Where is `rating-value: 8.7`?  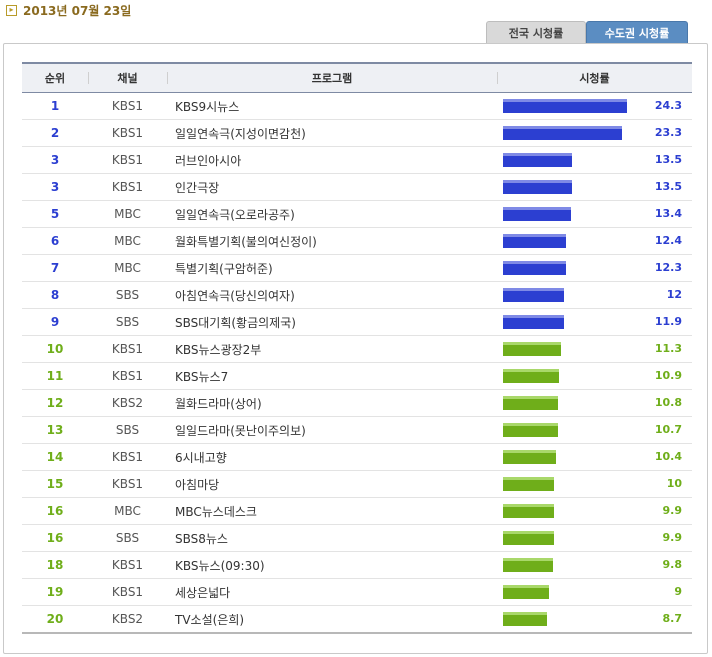
rating-value: 8.7 is located at coordinates (672, 618).